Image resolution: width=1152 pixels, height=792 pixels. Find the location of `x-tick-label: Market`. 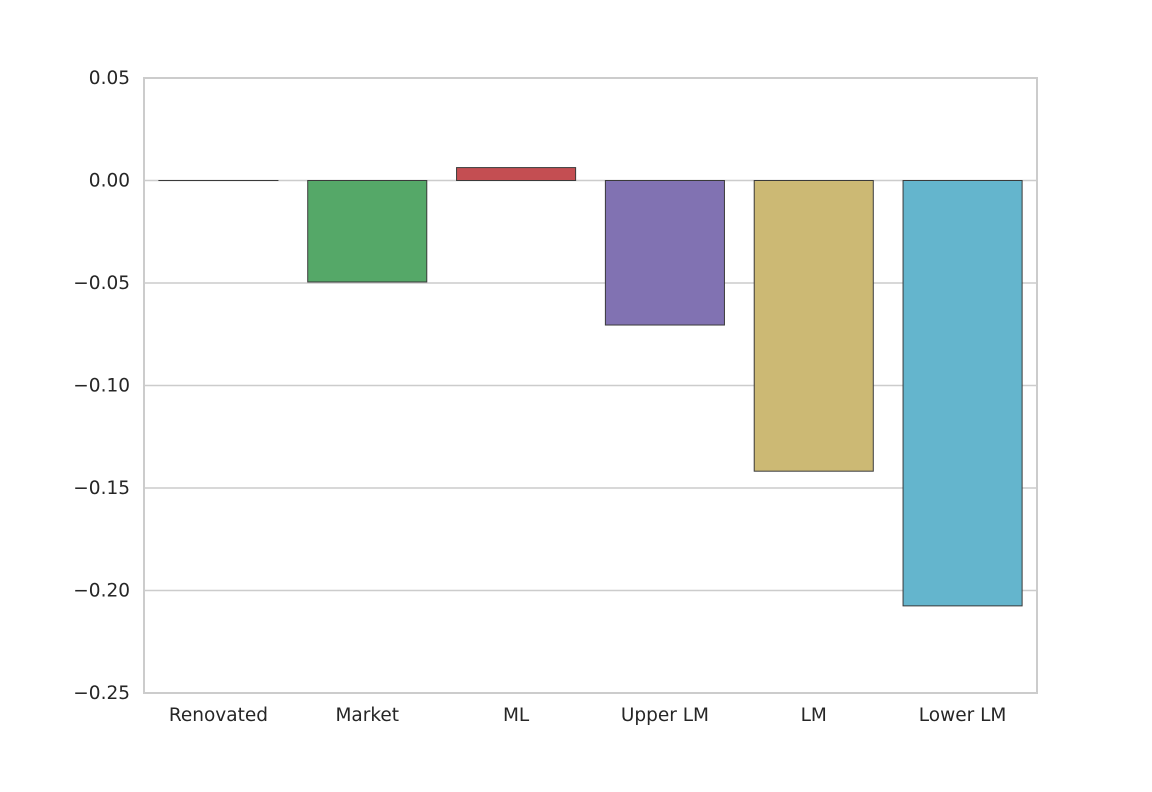

x-tick-label: Market is located at coordinates (367, 715).